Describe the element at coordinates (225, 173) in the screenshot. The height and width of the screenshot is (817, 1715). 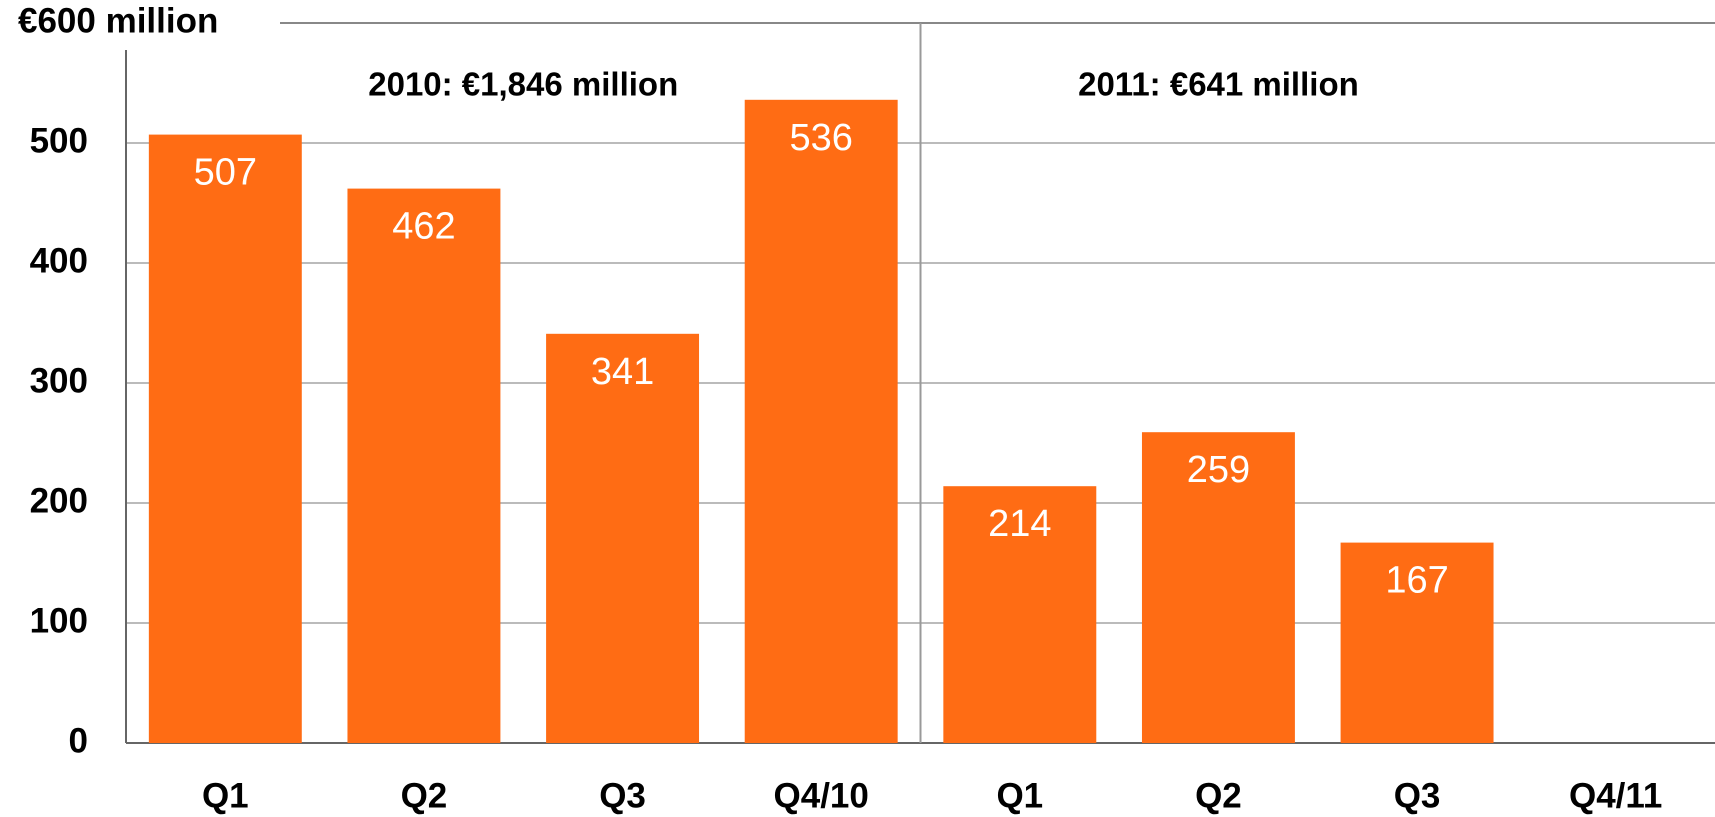
I see `value-label: 507` at that location.